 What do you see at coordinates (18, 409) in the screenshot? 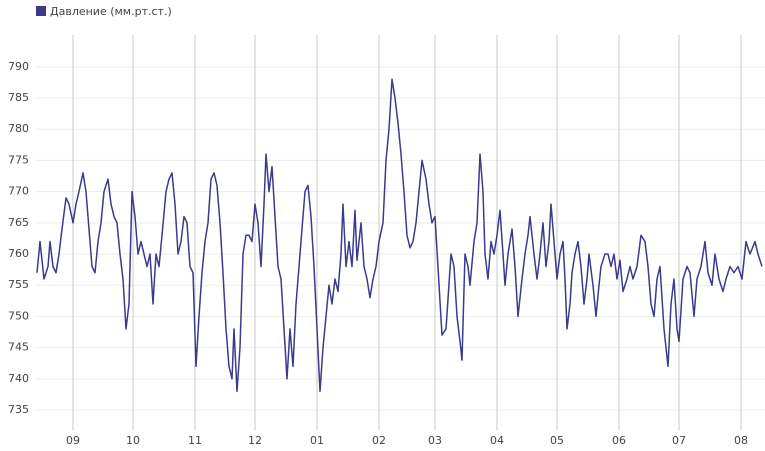
I see `y-tick-label: 735` at bounding box center [18, 409].